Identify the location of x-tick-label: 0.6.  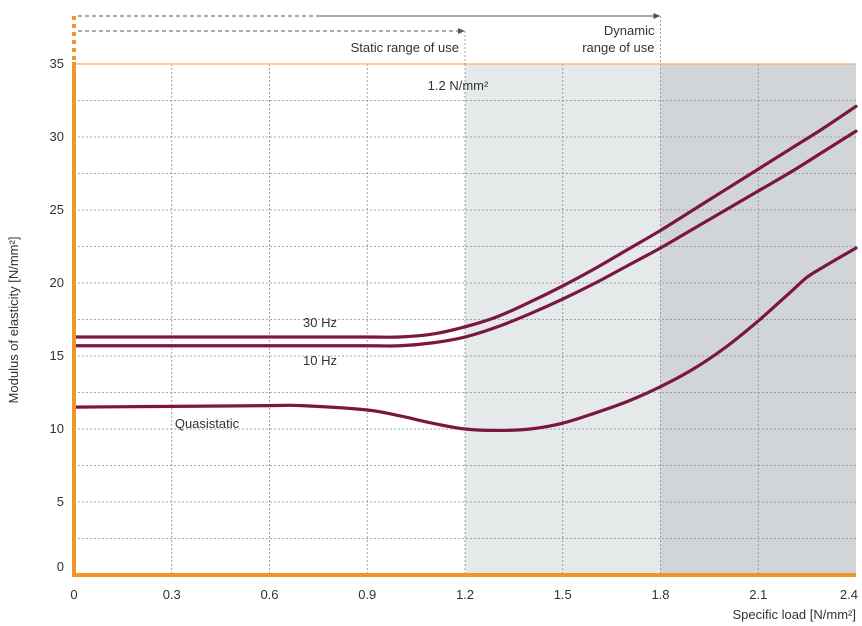
(269, 594).